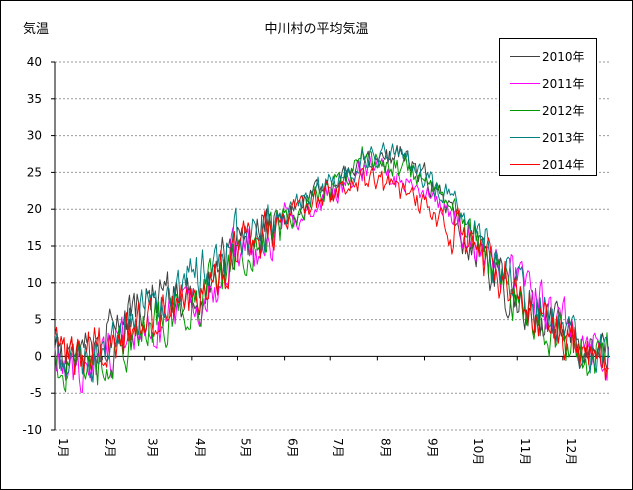  I want to click on y-tick-label: 35, so click(34, 99).